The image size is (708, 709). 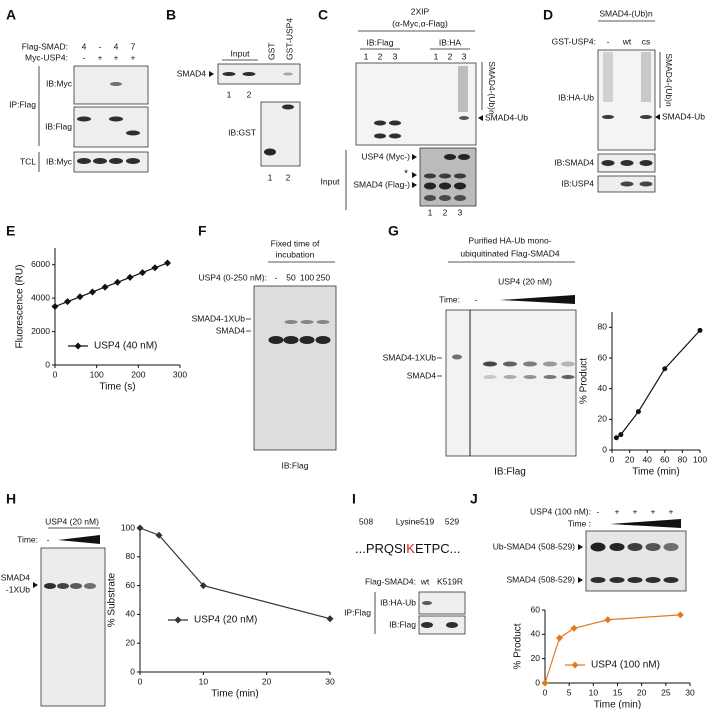 What do you see at coordinates (450, 42) in the screenshot?
I see `label: IB:HA` at bounding box center [450, 42].